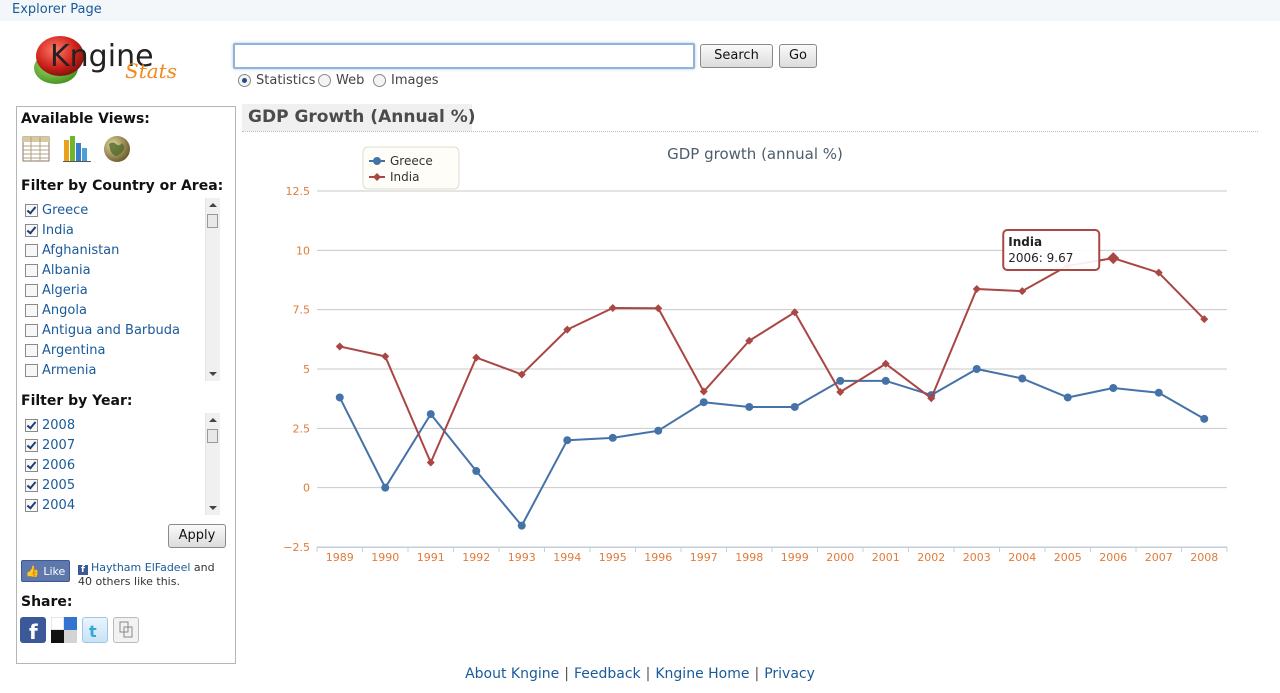 Image resolution: width=1280 pixels, height=693 pixels. I want to click on legend-label: India, so click(404, 177).